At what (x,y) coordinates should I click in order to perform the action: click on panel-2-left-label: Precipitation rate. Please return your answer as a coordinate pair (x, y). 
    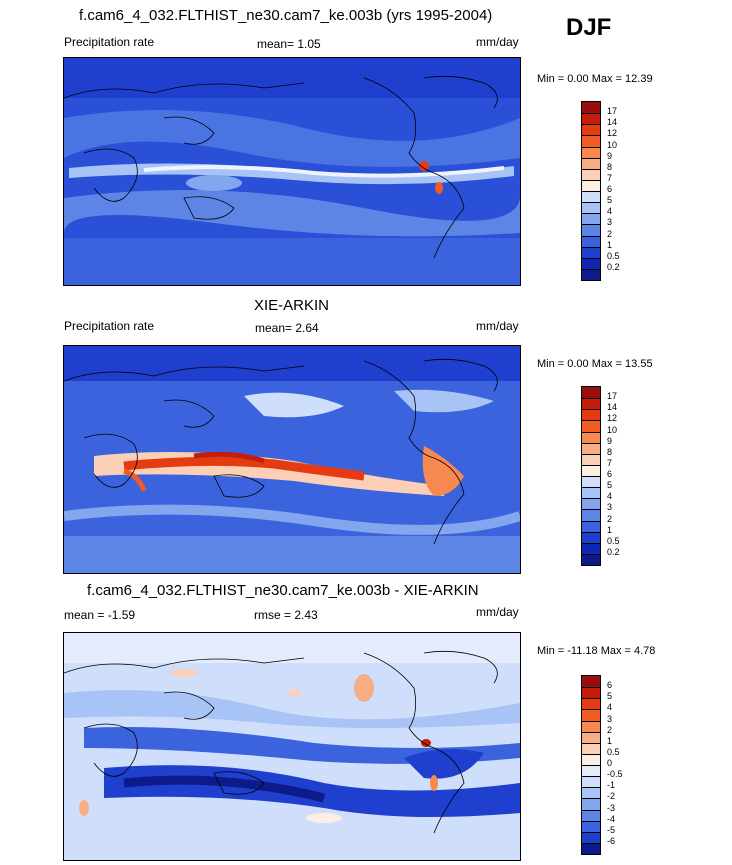
    Looking at the image, I should click on (109, 326).